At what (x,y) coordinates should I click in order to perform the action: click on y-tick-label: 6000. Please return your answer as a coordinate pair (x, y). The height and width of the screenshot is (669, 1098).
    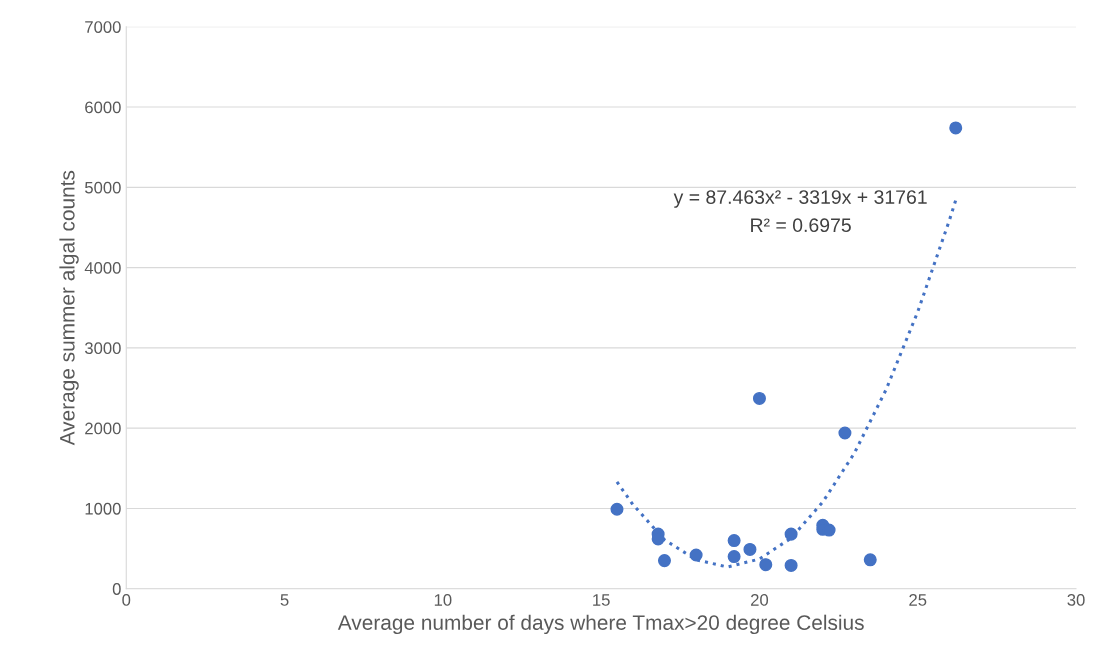
    Looking at the image, I should click on (103, 107).